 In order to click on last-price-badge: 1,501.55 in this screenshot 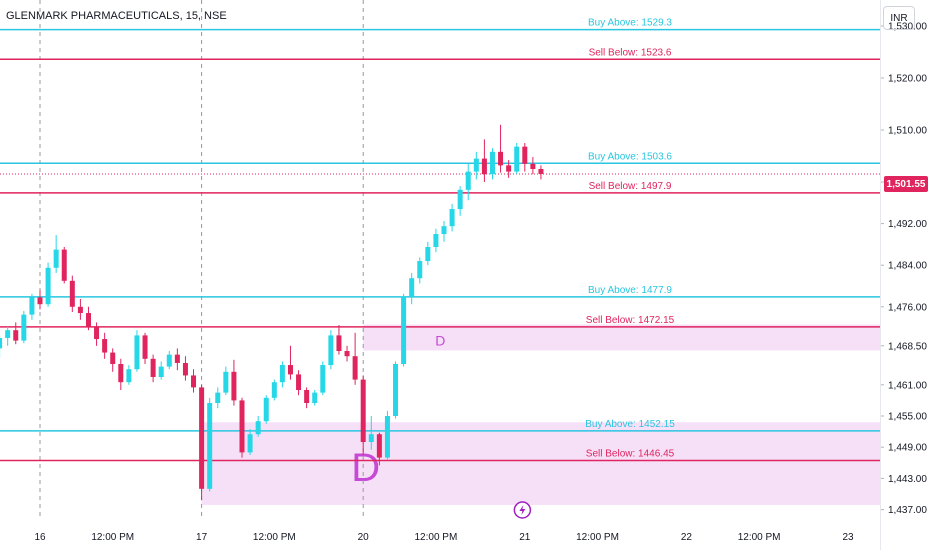, I will do `click(906, 184)`.